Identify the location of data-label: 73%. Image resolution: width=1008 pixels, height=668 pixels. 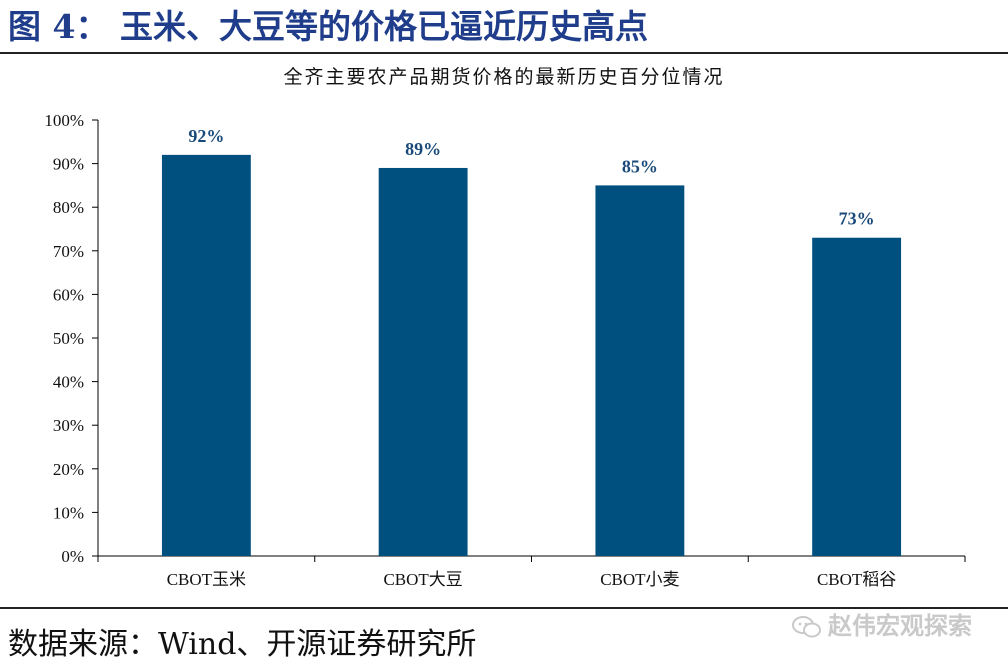
(857, 219).